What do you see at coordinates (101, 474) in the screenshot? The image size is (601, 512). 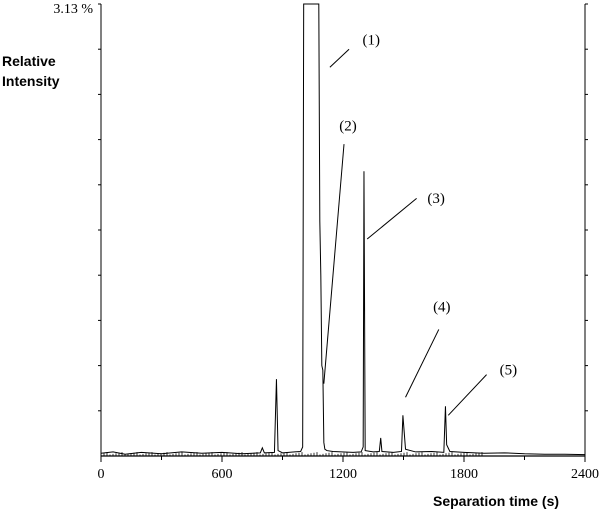 I see `x-tick-label: 0` at bounding box center [101, 474].